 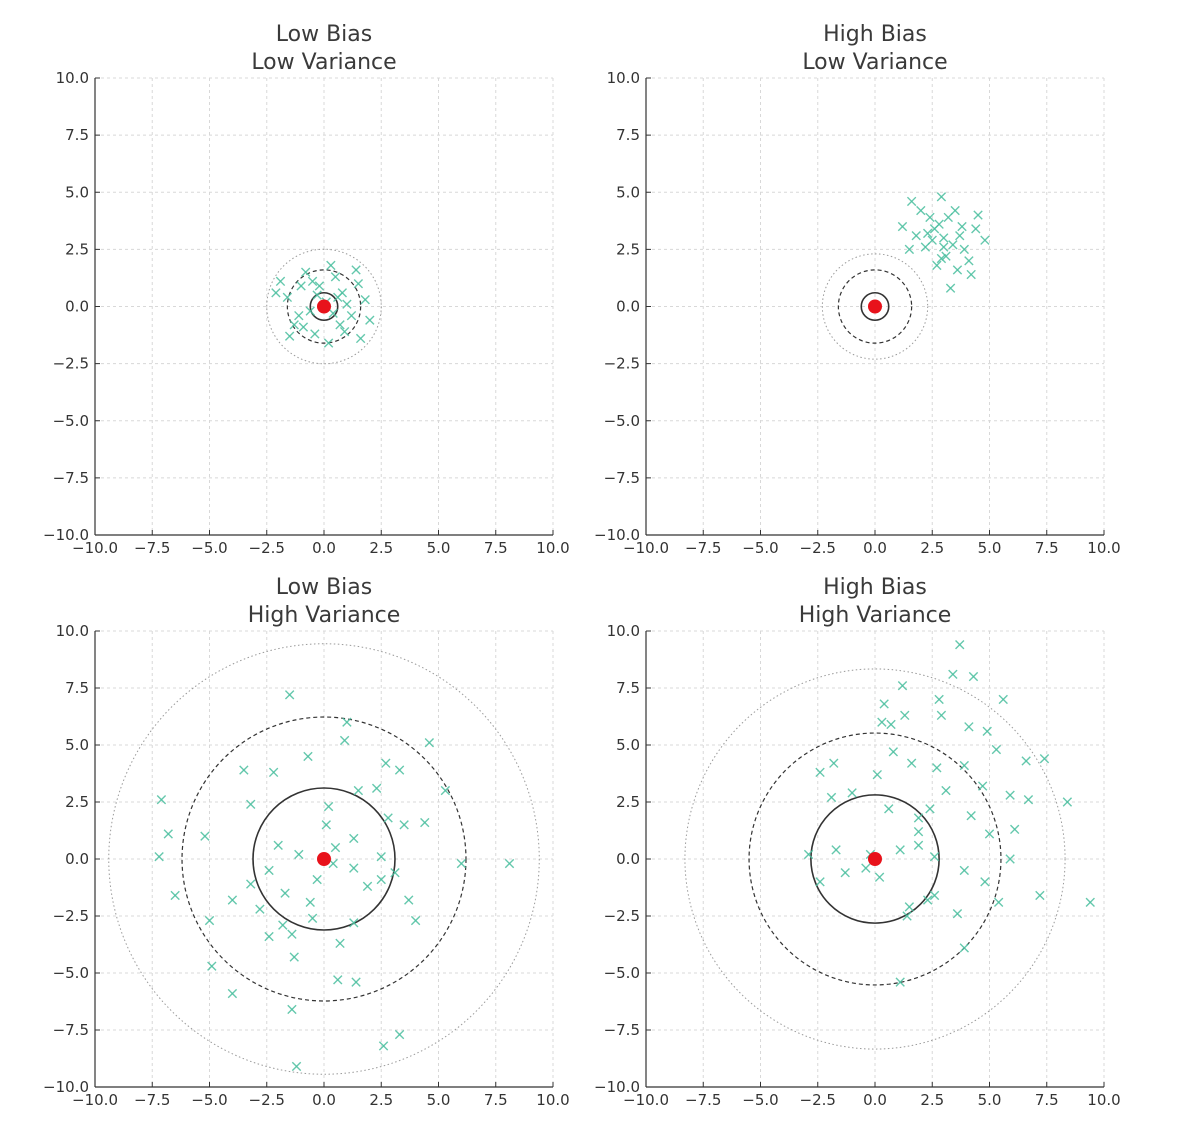 What do you see at coordinates (703, 548) in the screenshot?
I see `x-tick-label: −7.5` at bounding box center [703, 548].